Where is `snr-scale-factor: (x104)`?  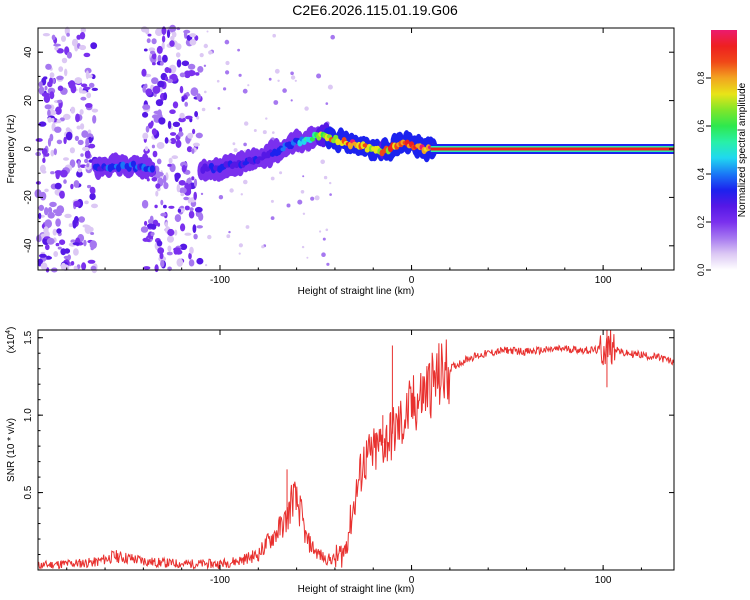
snr-scale-factor: (x104) is located at coordinates (11, 340).